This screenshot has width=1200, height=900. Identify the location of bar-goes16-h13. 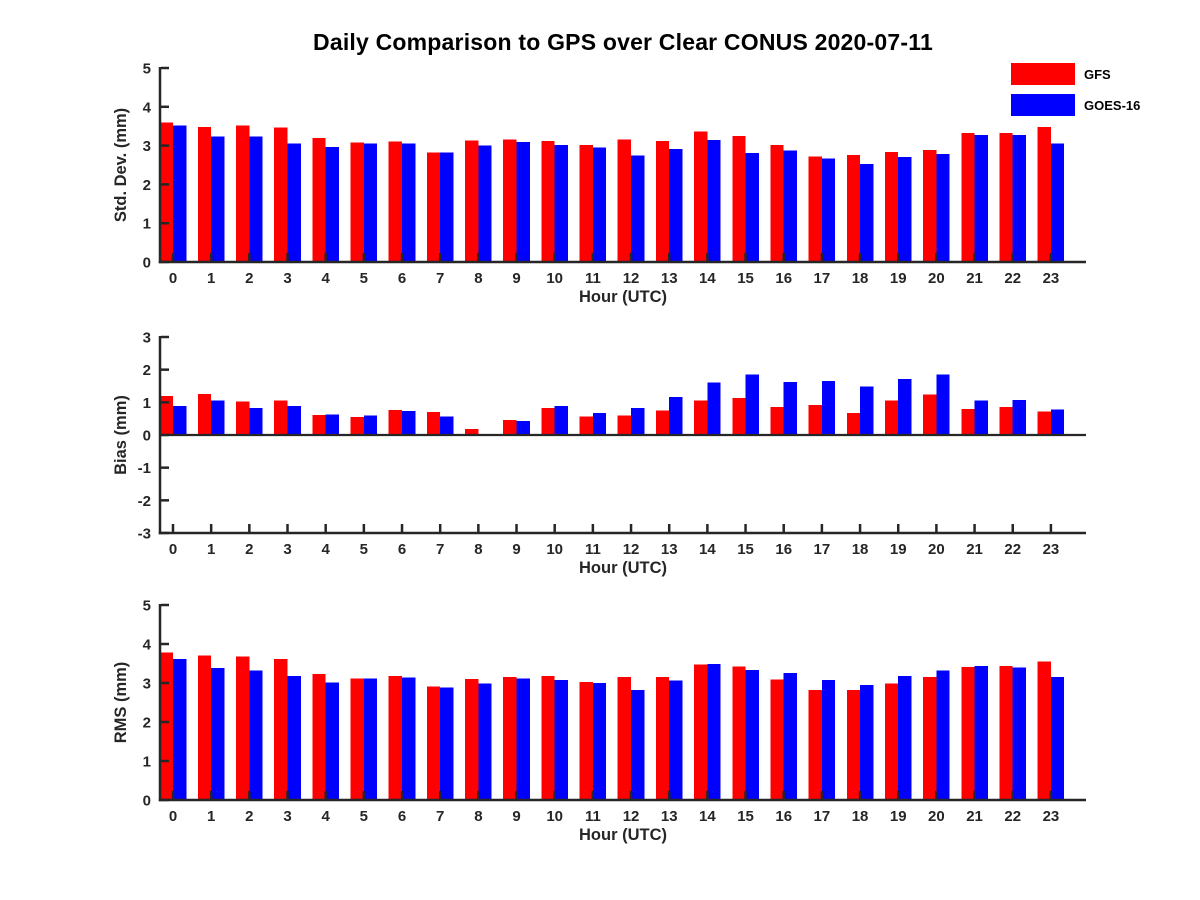
(676, 205).